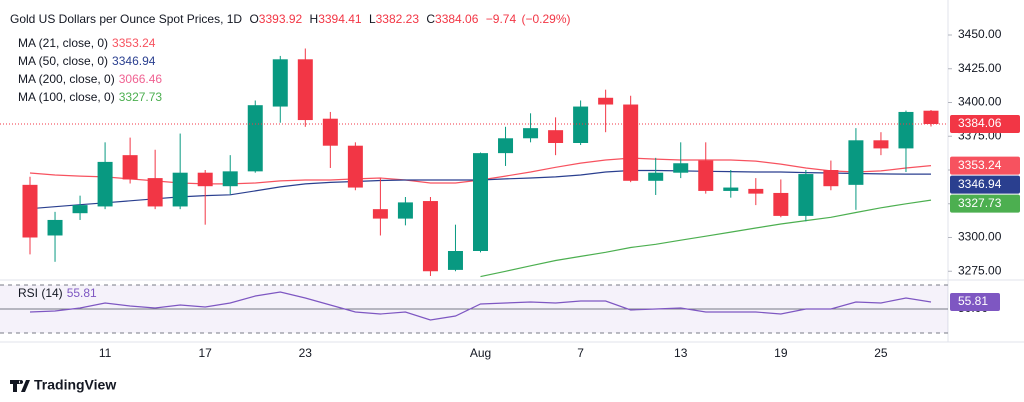 Image resolution: width=1024 pixels, height=402 pixels. Describe the element at coordinates (306, 353) in the screenshot. I see `x-tick-label: 23` at that location.